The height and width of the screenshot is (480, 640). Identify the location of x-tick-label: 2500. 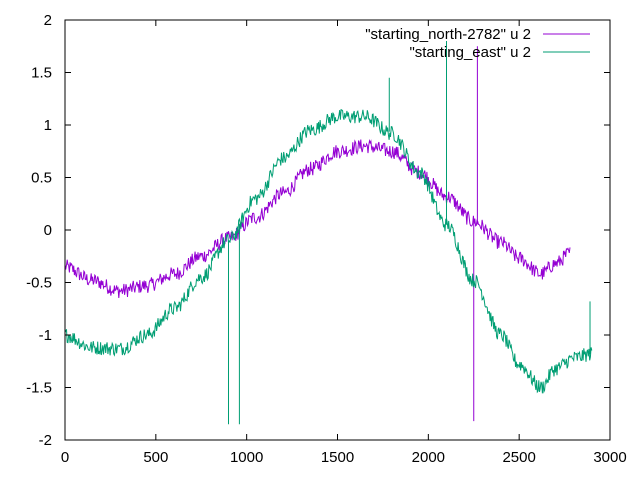
(518, 457).